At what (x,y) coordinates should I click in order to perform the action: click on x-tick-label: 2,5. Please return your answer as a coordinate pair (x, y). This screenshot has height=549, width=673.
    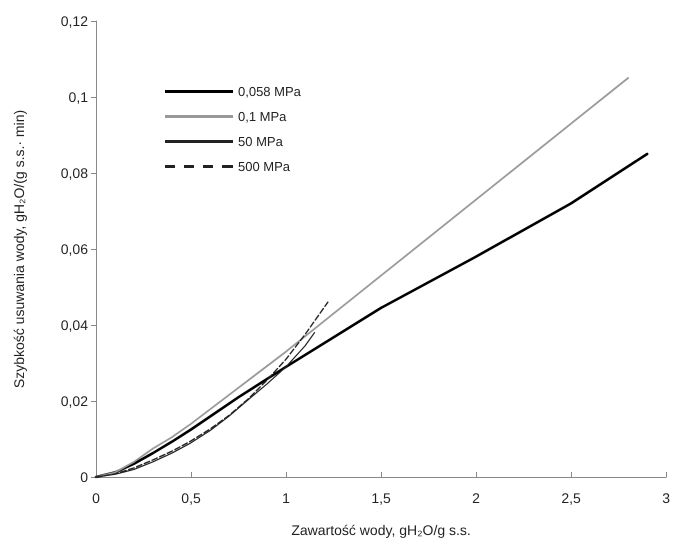
    Looking at the image, I should click on (571, 498).